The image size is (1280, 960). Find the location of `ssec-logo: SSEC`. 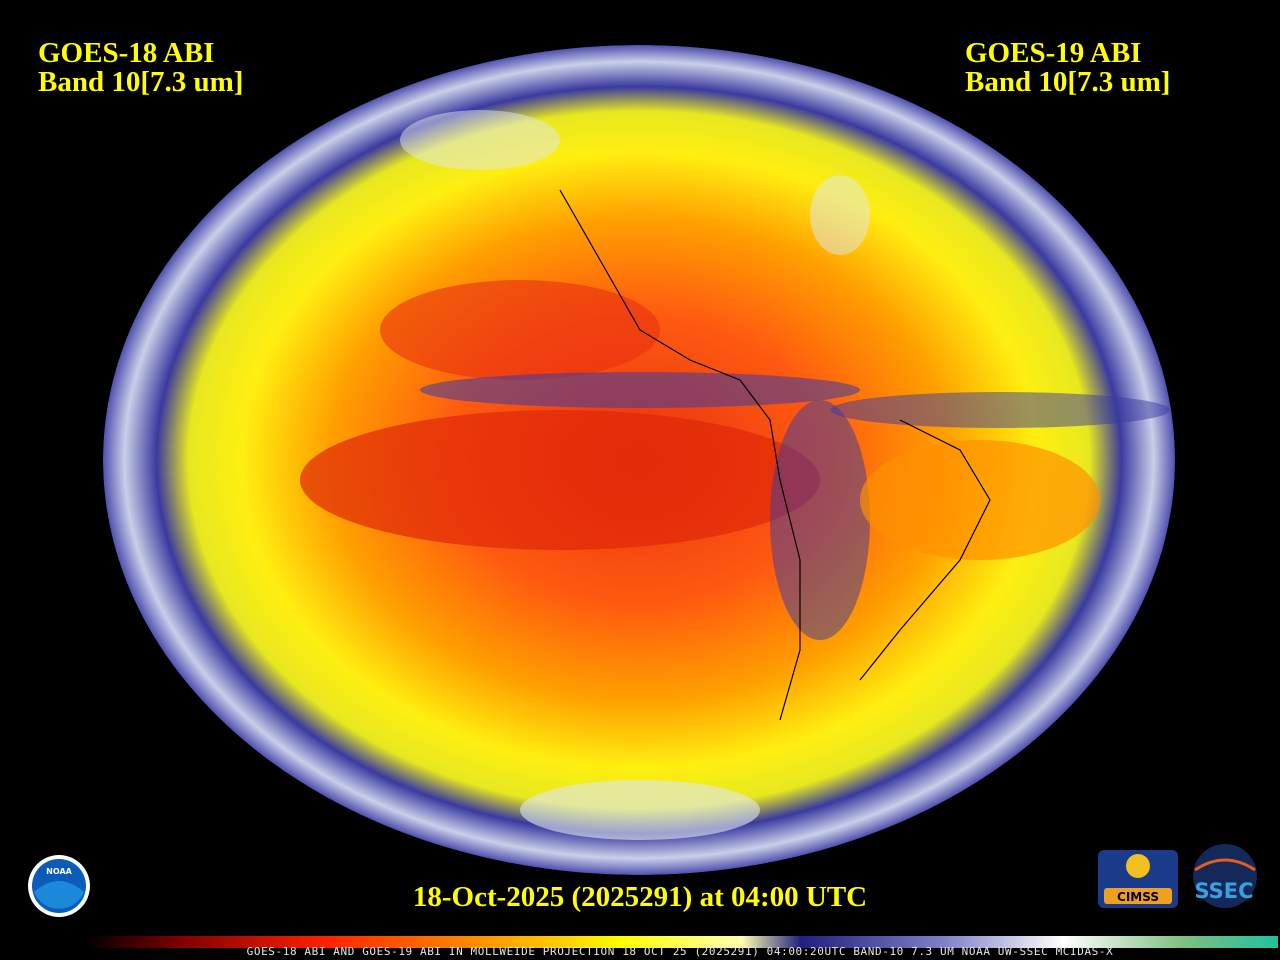

ssec-logo: SSEC is located at coordinates (1225, 876).